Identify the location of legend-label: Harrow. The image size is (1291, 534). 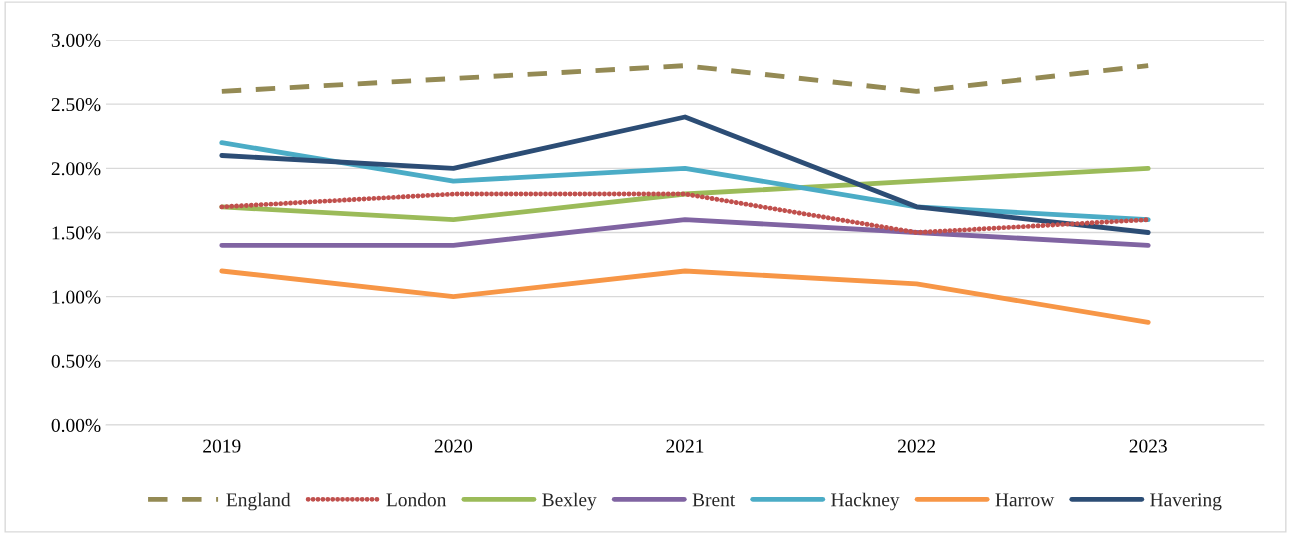
(1025, 500).